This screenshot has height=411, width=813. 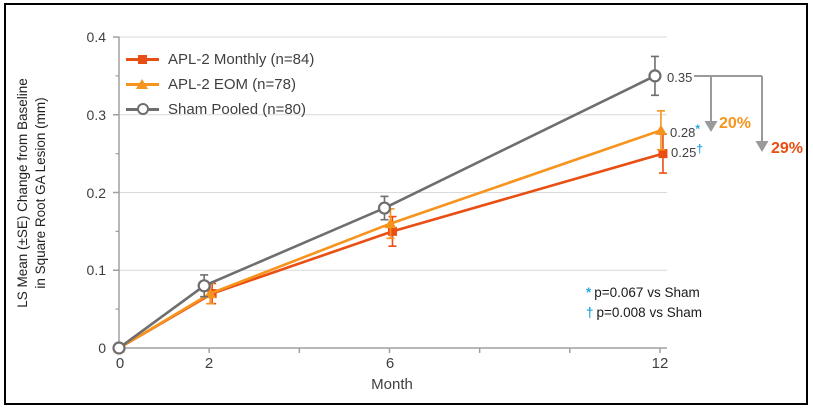 What do you see at coordinates (644, 312) in the screenshot?
I see `footnote-dagger: † p=0.008 vs Sham` at bounding box center [644, 312].